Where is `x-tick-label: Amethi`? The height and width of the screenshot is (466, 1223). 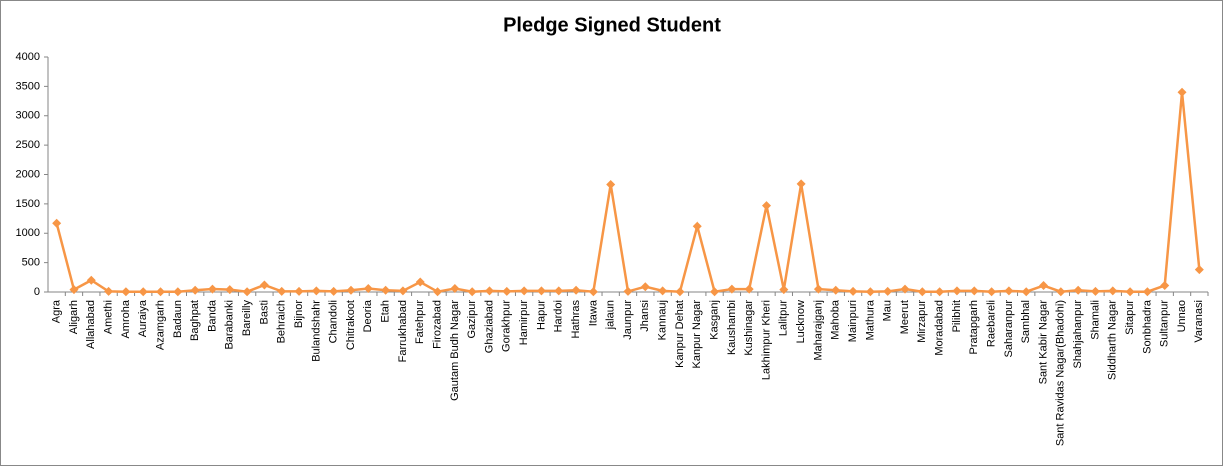
x-tick-label: Amethi is located at coordinates (109, 317).